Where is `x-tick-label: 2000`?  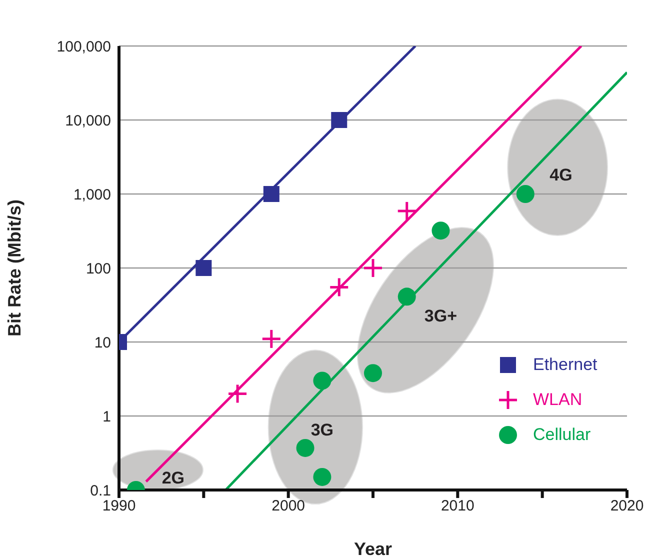
x-tick-label: 2000 is located at coordinates (289, 506).